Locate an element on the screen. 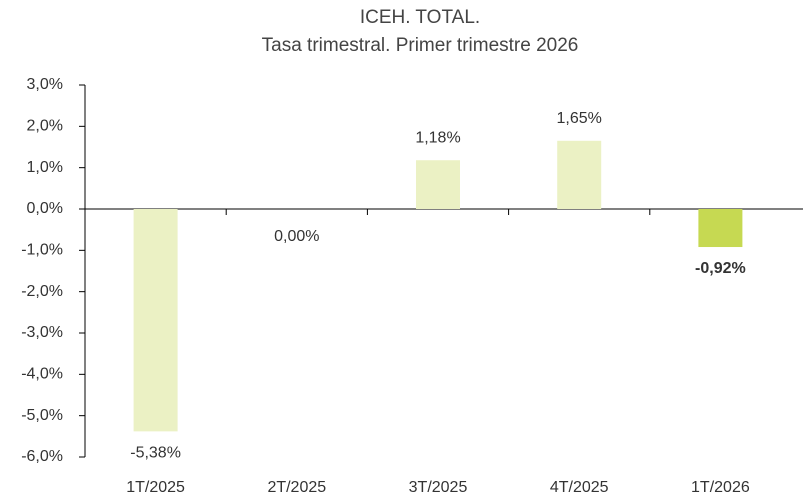  value-label: -0,92% is located at coordinates (720, 268).